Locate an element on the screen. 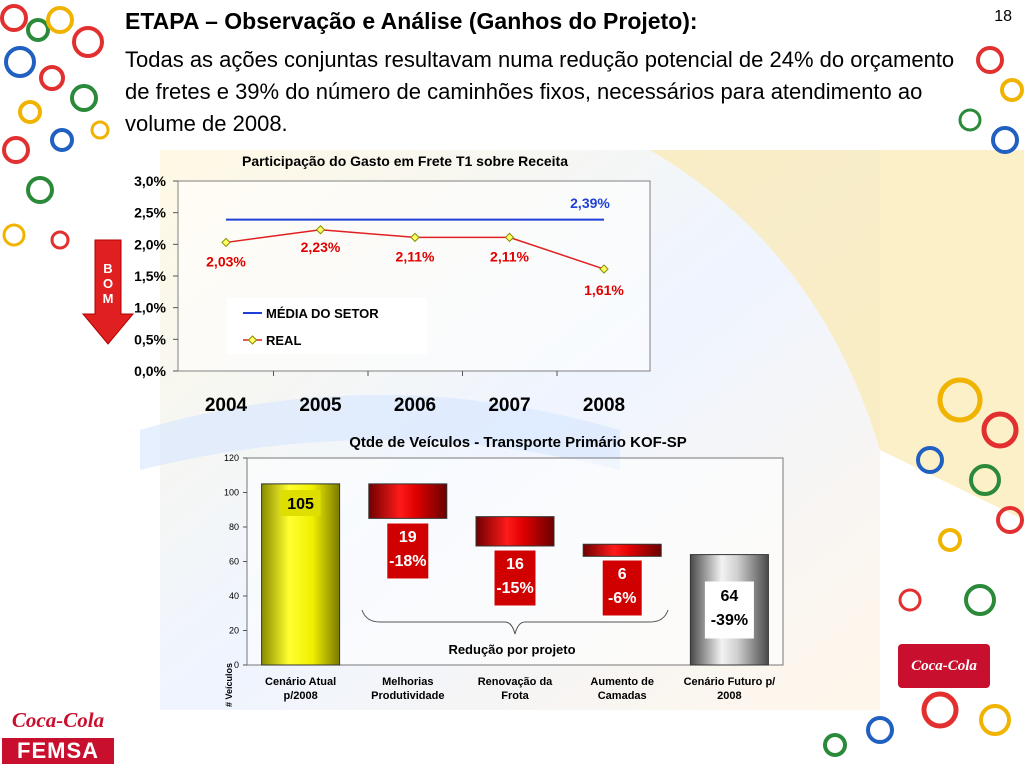  y-tick-label: 100 is located at coordinates (231, 493).